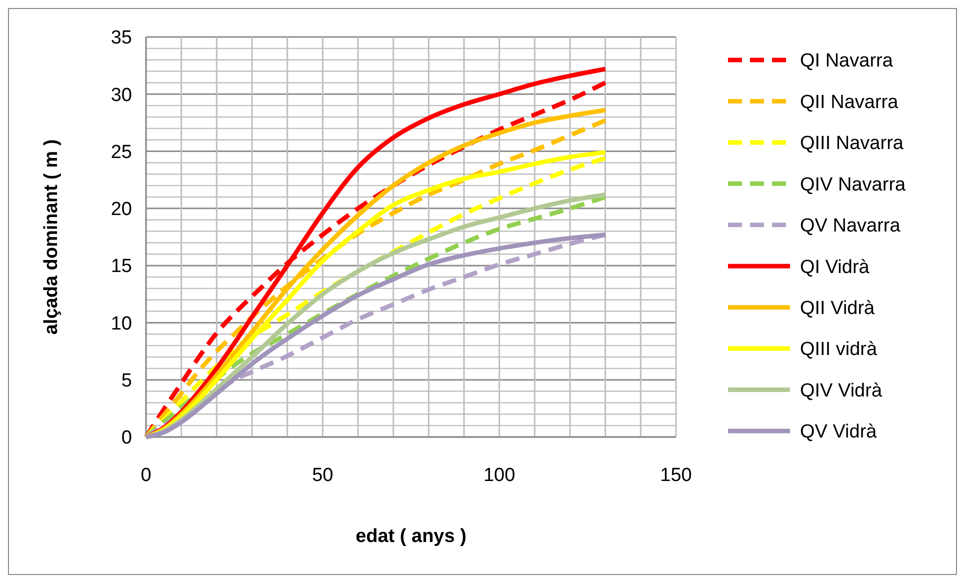  I want to click on legend-label: QV Navarra, so click(850, 226).